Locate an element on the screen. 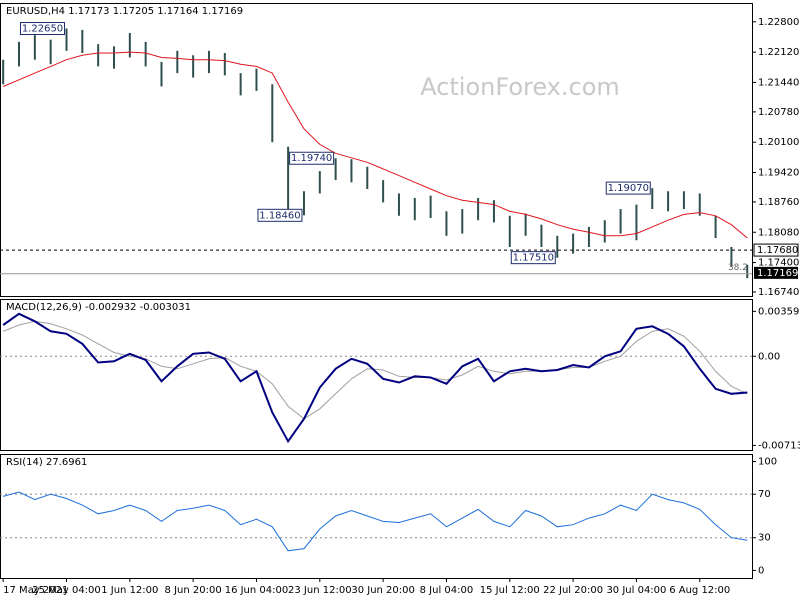  annotation-label: 1.19740 is located at coordinates (311, 158).